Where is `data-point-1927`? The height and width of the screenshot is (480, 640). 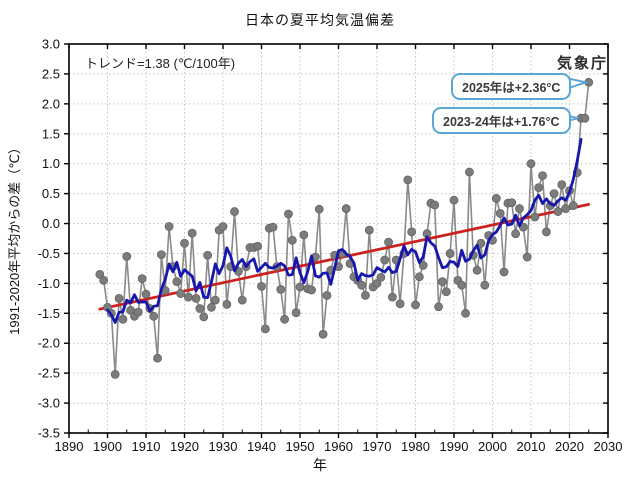
data-point-1927 is located at coordinates (211, 307).